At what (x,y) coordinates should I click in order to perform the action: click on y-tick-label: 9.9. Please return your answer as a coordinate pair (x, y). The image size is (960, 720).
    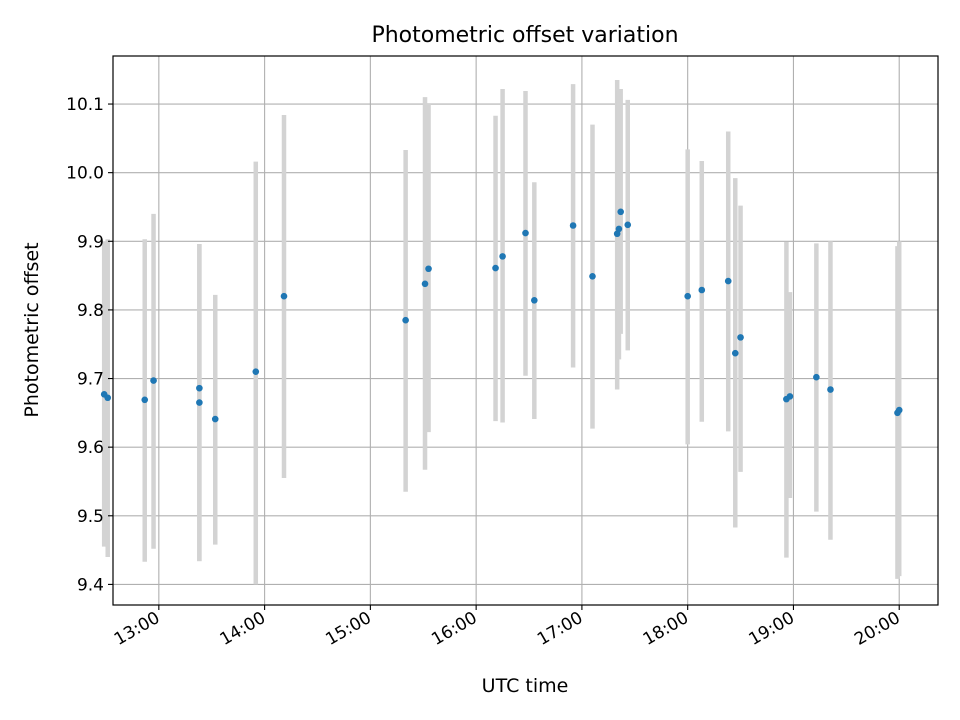
    Looking at the image, I should click on (90, 242).